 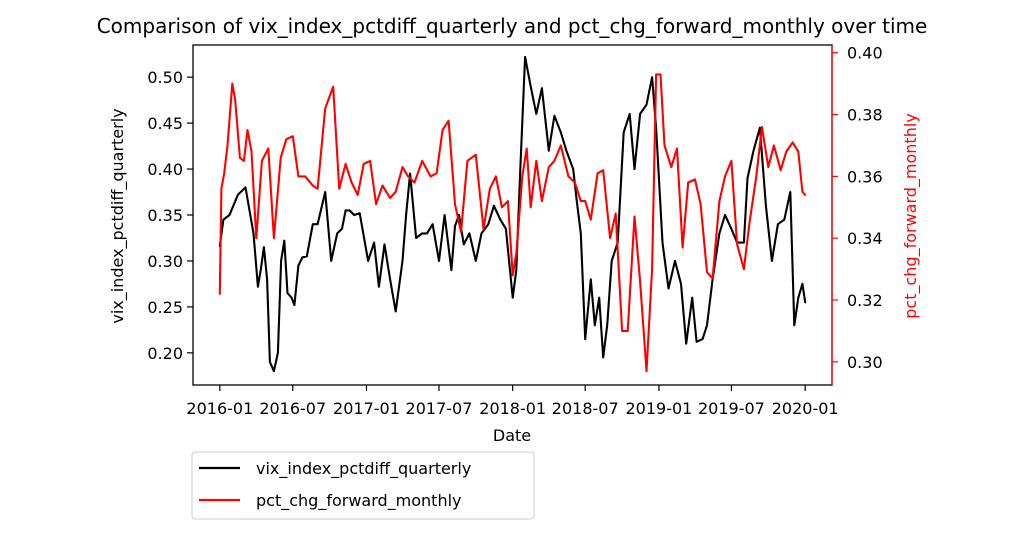 I want to click on y-left-tick-label: 0.45, so click(x=165, y=123).